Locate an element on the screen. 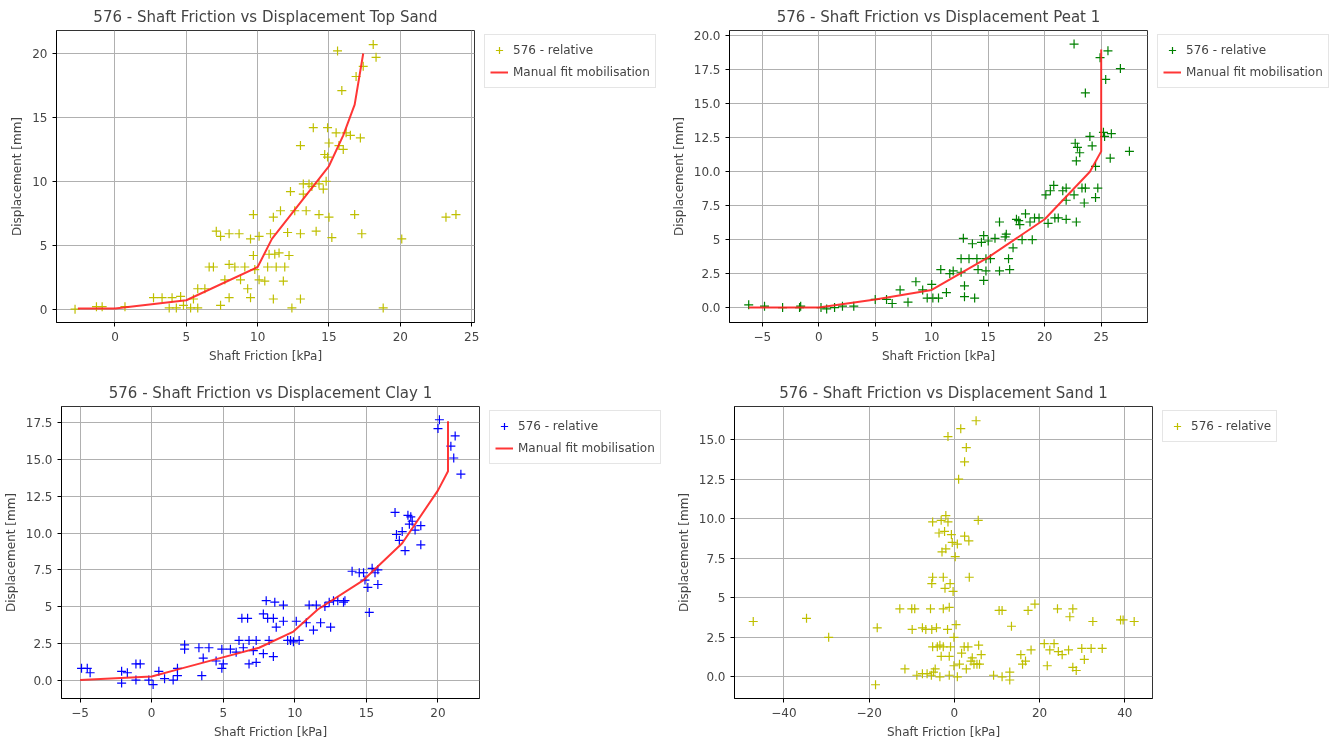  x-tick-label: 40 is located at coordinates (1125, 712).